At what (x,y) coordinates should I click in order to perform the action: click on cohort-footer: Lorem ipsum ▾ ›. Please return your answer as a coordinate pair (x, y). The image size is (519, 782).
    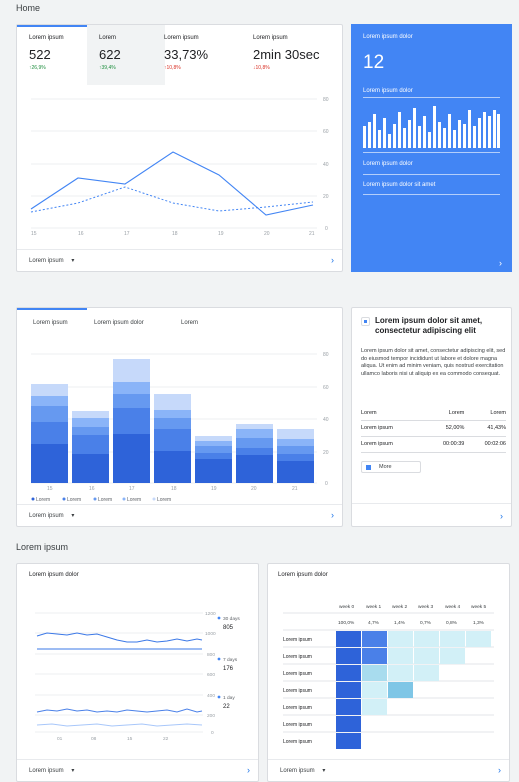
    Looking at the image, I should click on (388, 770).